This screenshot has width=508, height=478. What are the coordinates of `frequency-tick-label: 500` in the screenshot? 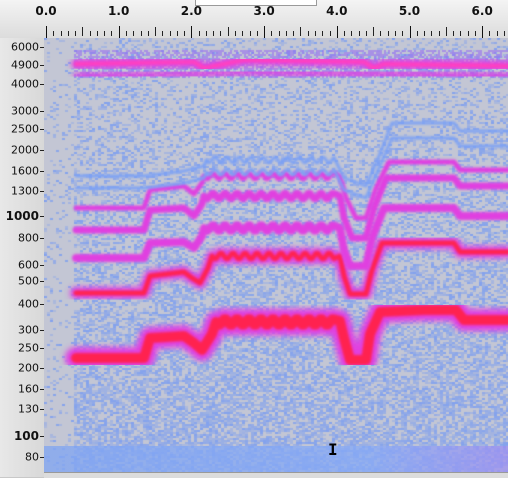 It's located at (28, 281).